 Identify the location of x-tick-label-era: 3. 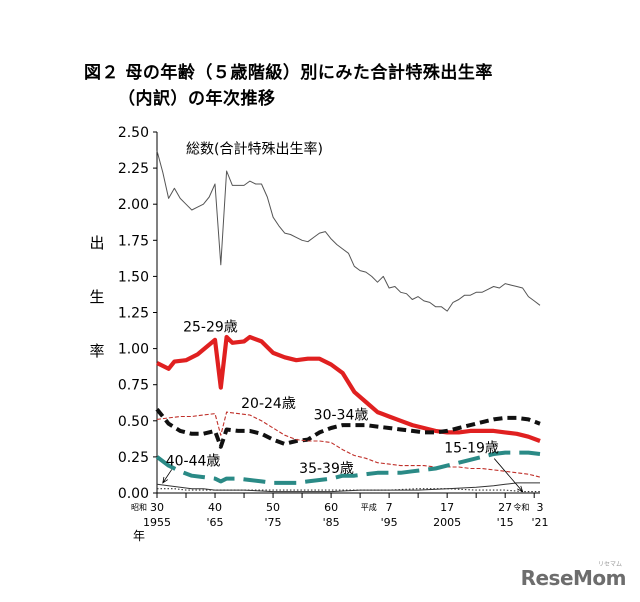
(540, 507).